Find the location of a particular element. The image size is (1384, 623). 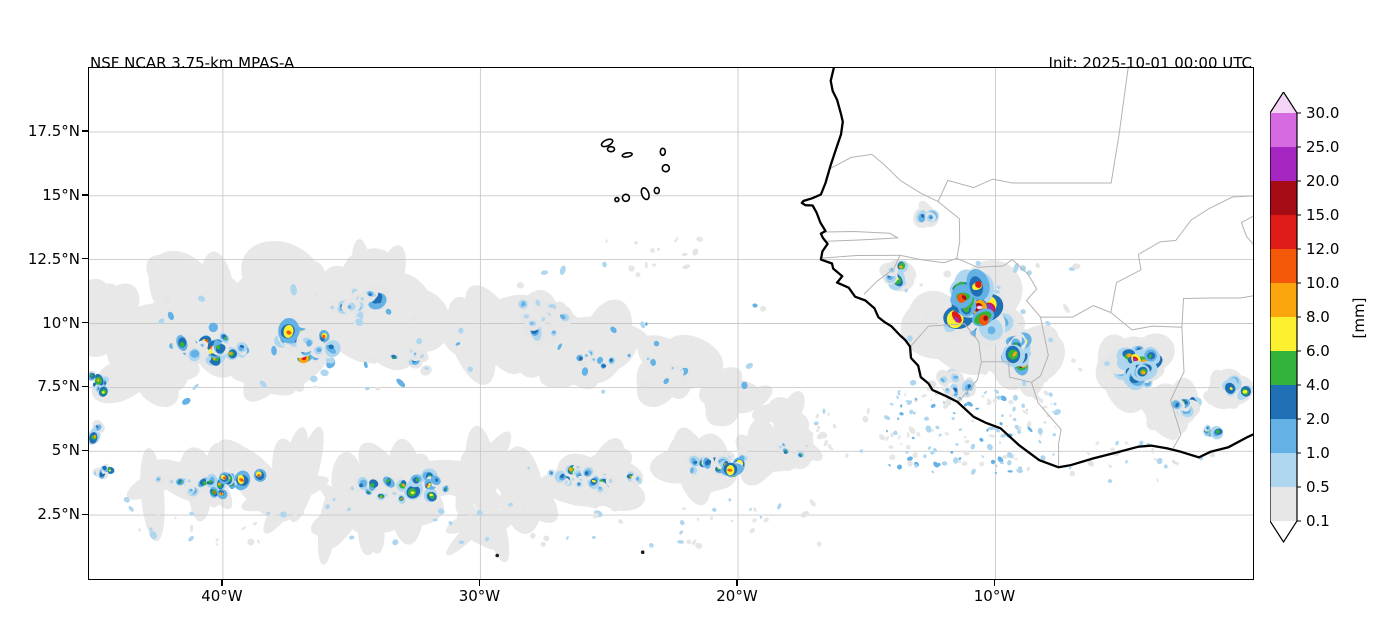

svg-text: 20.0 is located at coordinates (1322, 181).